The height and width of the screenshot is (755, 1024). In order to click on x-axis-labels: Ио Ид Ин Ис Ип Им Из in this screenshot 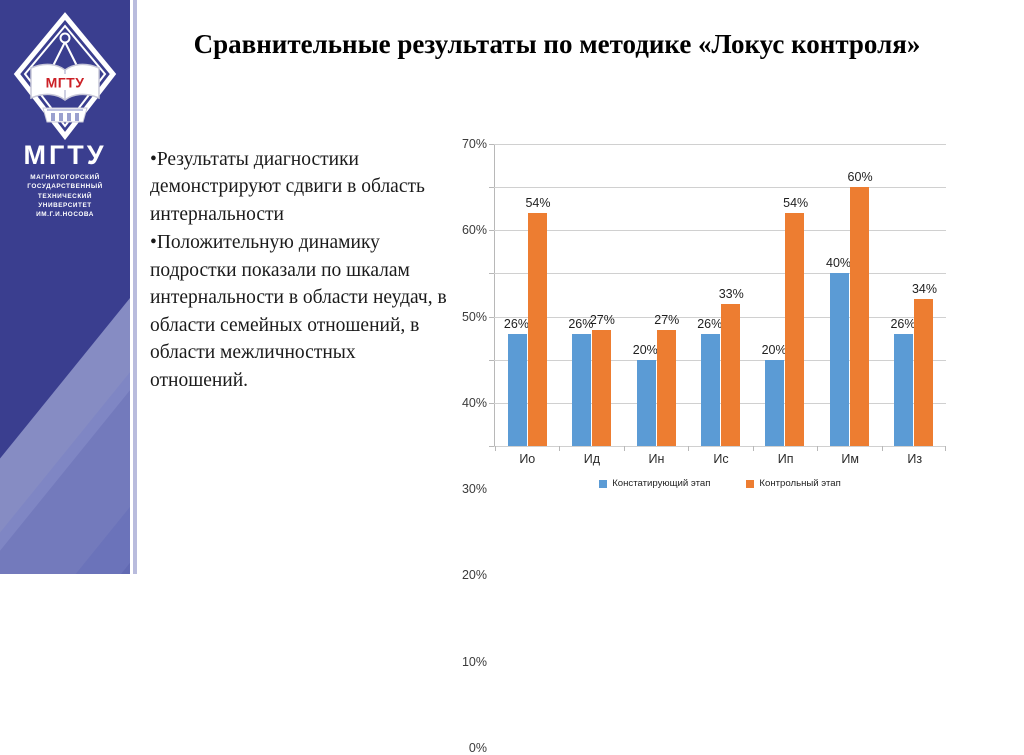, I will do `click(721, 459)`.